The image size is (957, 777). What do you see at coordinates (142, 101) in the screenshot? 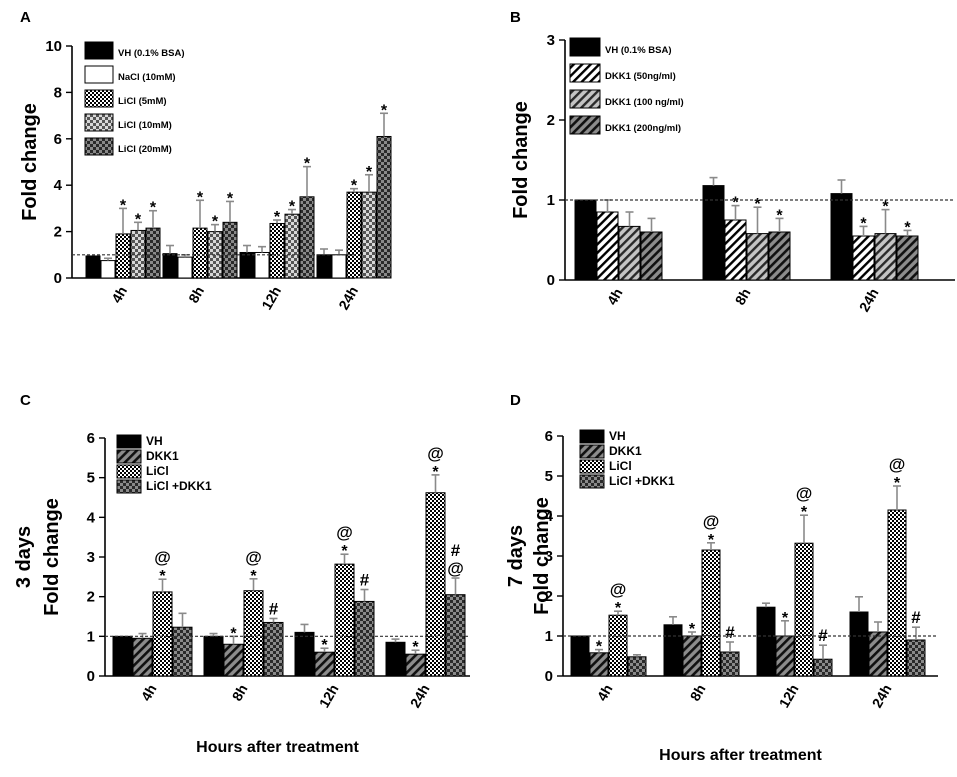
I see `legend-label: LiCl (5mM)` at bounding box center [142, 101].